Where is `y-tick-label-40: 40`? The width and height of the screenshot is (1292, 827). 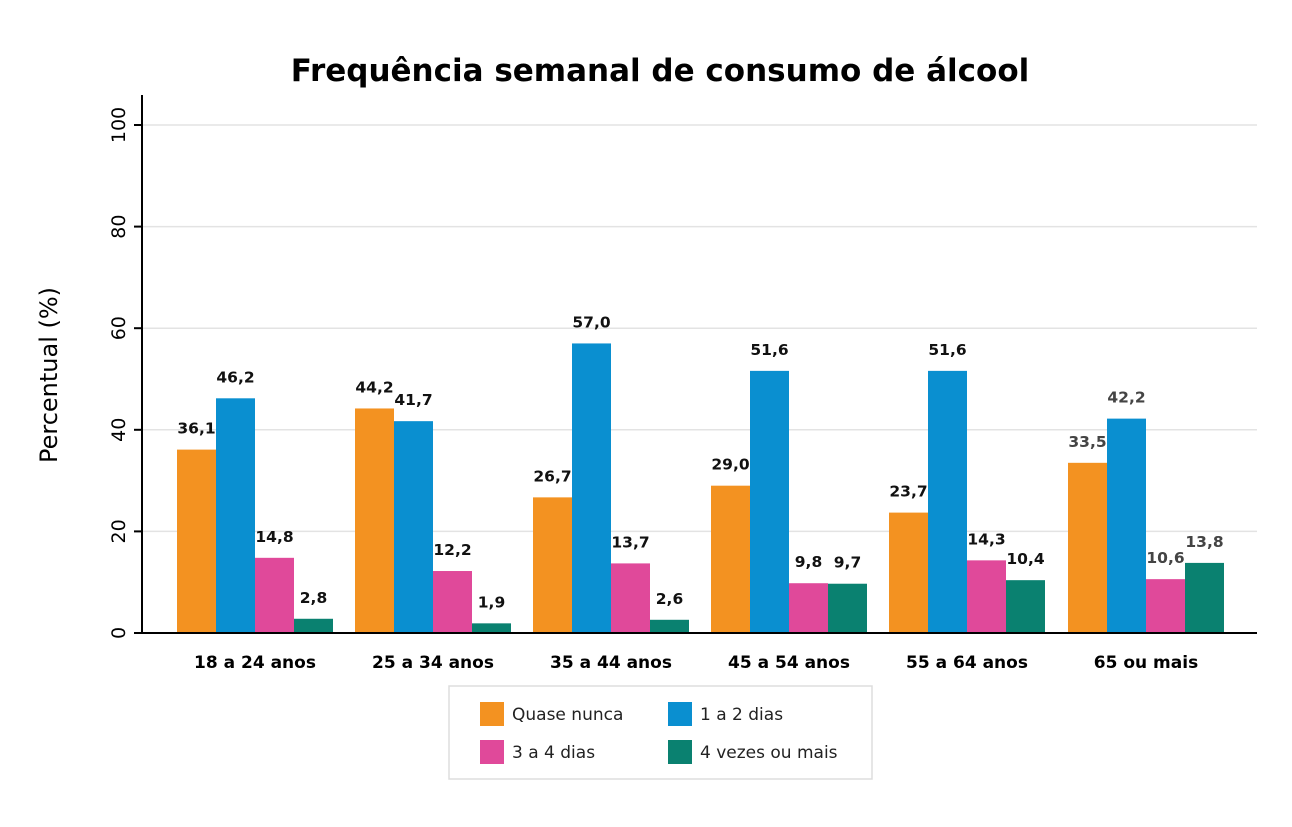 y-tick-label-40: 40 is located at coordinates (119, 430).